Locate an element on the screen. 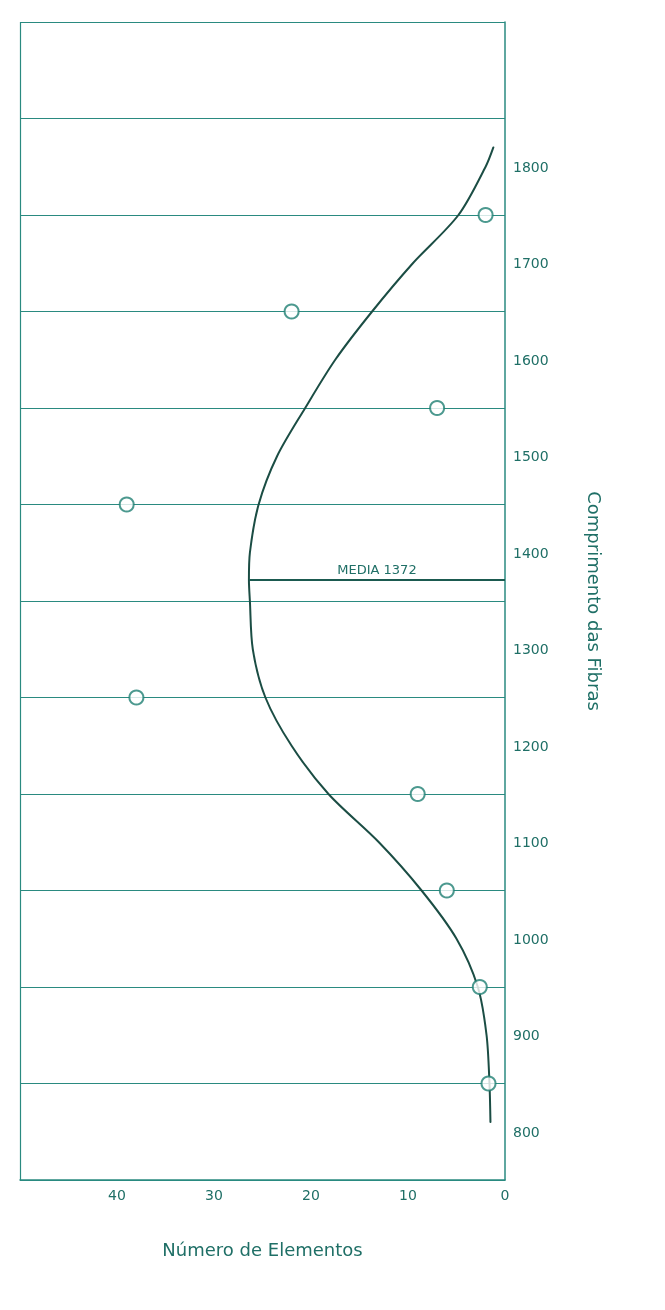  y-tick-label: 1100 is located at coordinates (531, 842).